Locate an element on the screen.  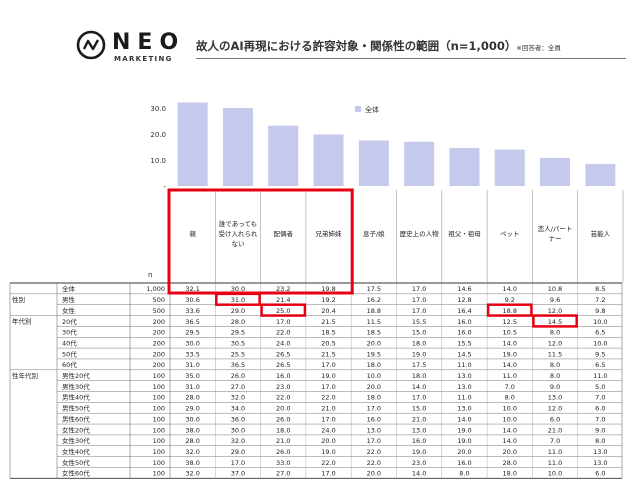
title-note: ※回答者：全員 is located at coordinates (538, 48).